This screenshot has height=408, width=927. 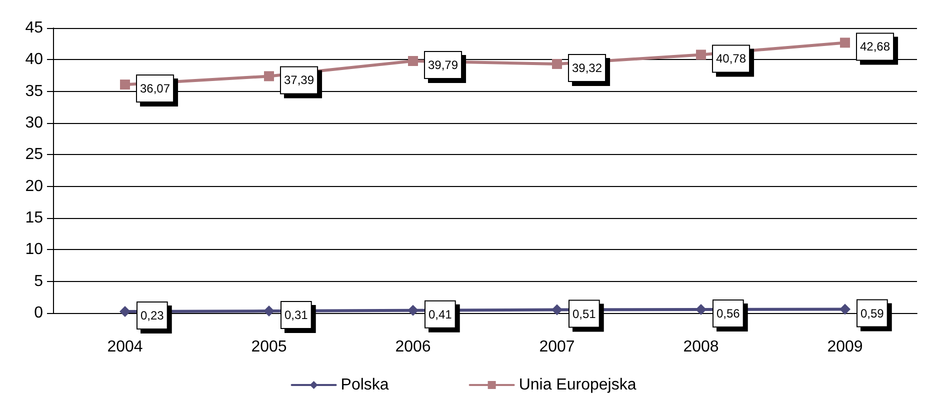 I want to click on legend-label: Polska, so click(x=364, y=385).